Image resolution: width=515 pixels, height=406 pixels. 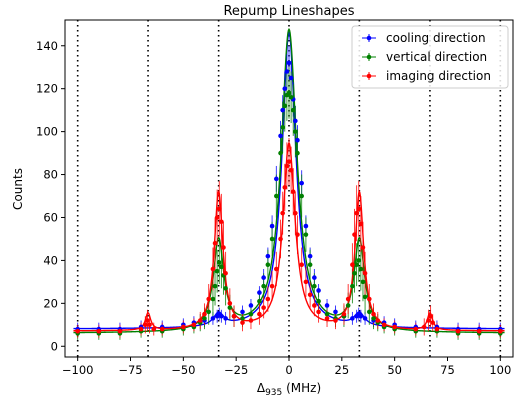 What do you see at coordinates (50, 260) in the screenshot?
I see `y-tick-label: 40` at bounding box center [50, 260].